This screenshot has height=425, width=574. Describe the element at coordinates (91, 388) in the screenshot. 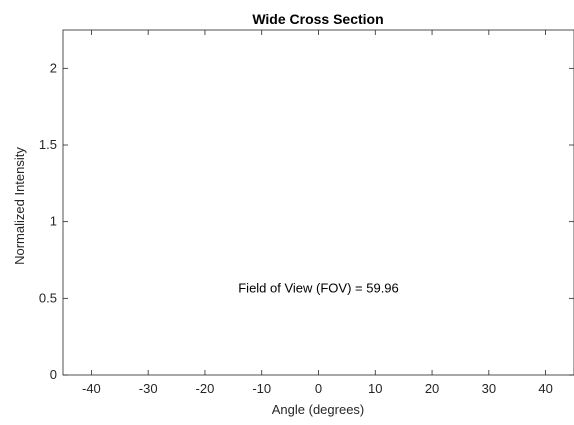

I see `x-tick-label: -40` at that location.